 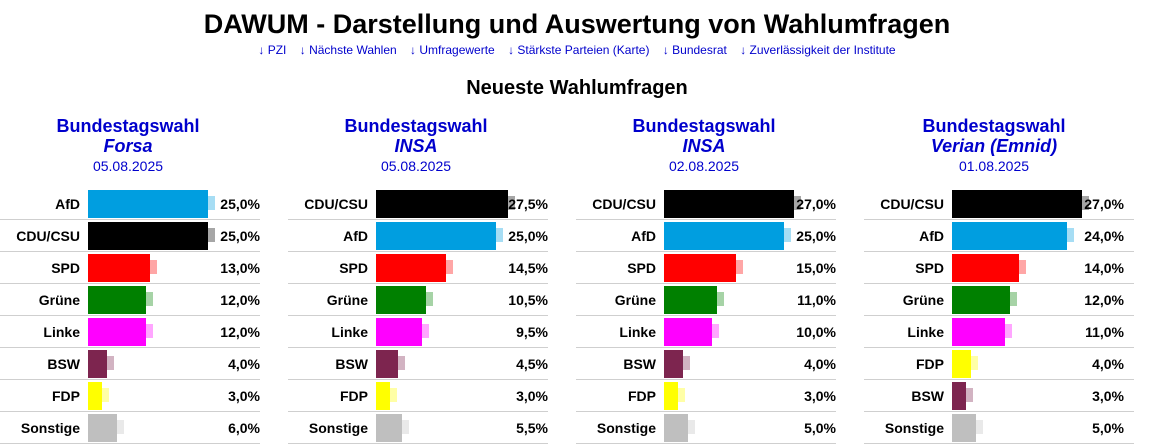 I want to click on poll-header: Bundestagswahl Forsa 05.08.2025, so click(x=128, y=145).